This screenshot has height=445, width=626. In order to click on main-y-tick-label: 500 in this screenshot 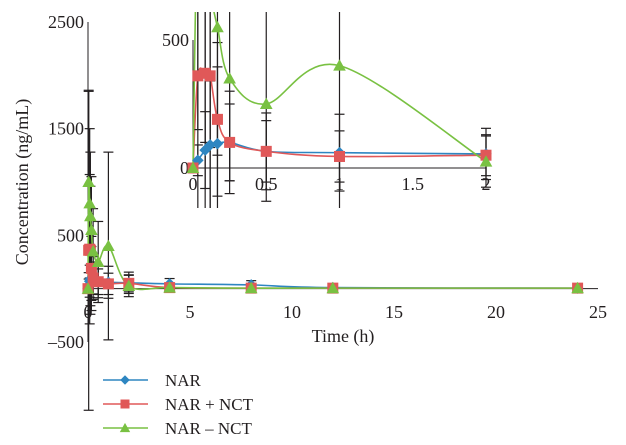, I will do `click(70, 235)`.